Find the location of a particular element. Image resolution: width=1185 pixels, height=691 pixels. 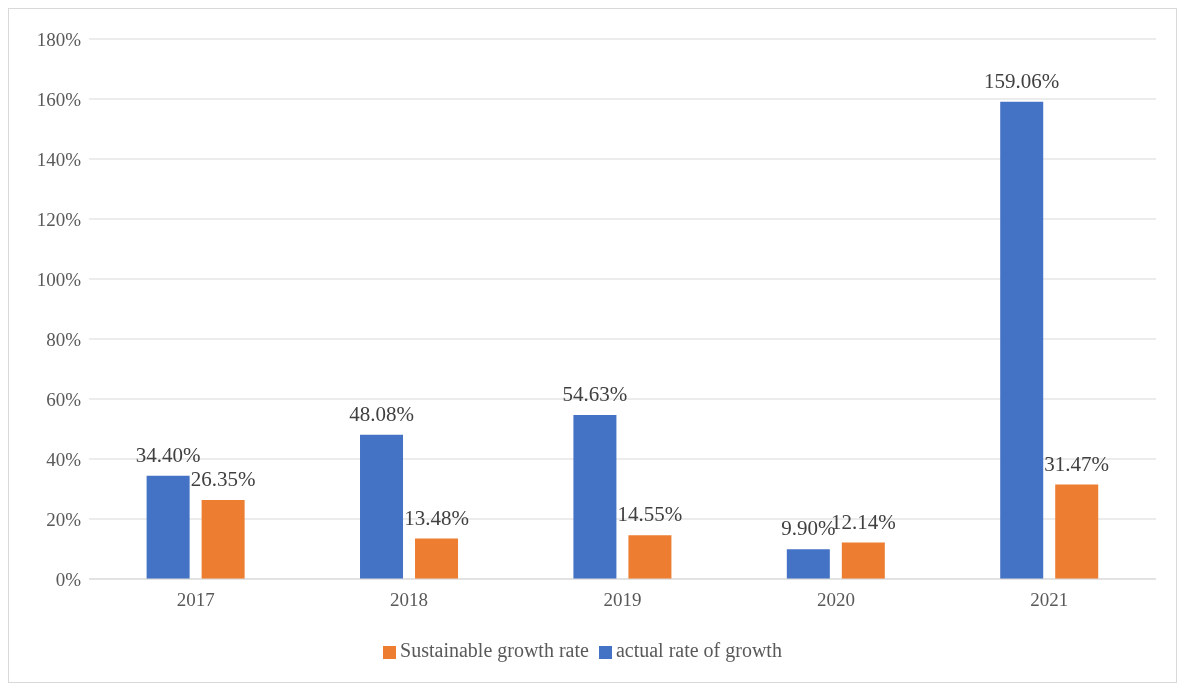

data-label: 34.40% is located at coordinates (168, 454).